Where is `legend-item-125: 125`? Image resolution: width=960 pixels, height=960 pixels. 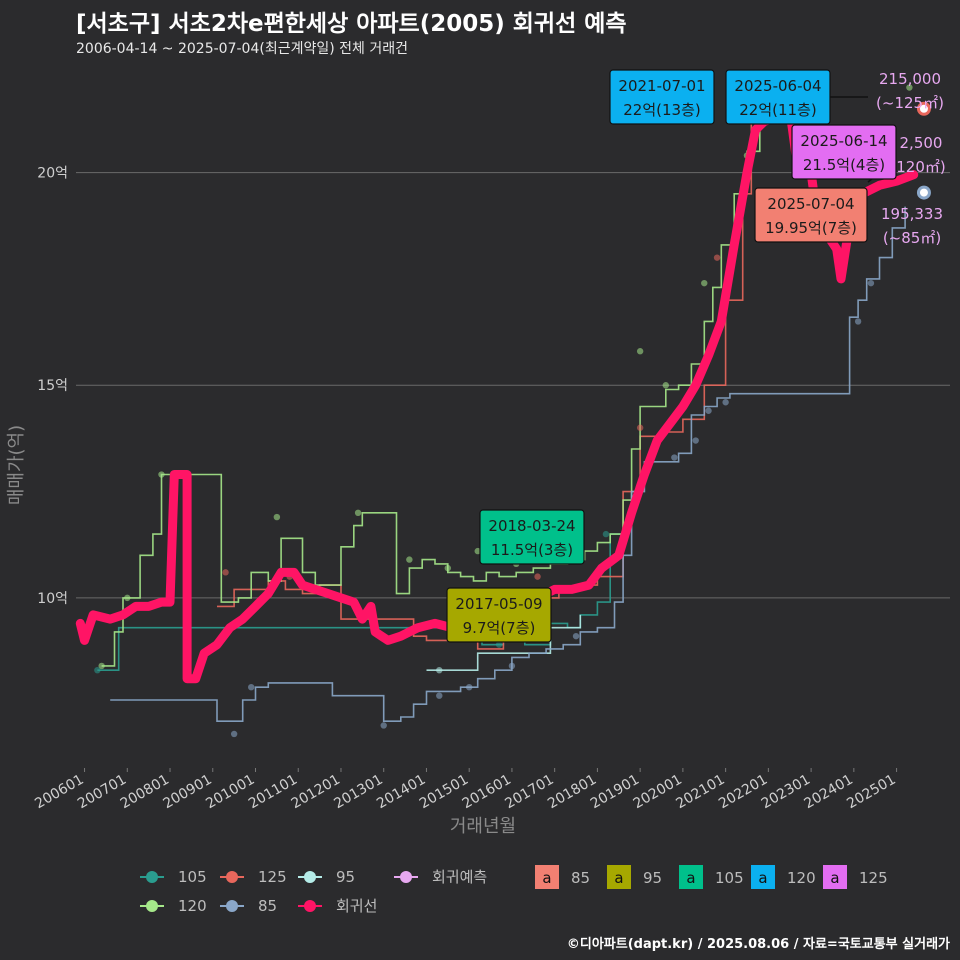
legend-item-125: 125 is located at coordinates (253, 877).